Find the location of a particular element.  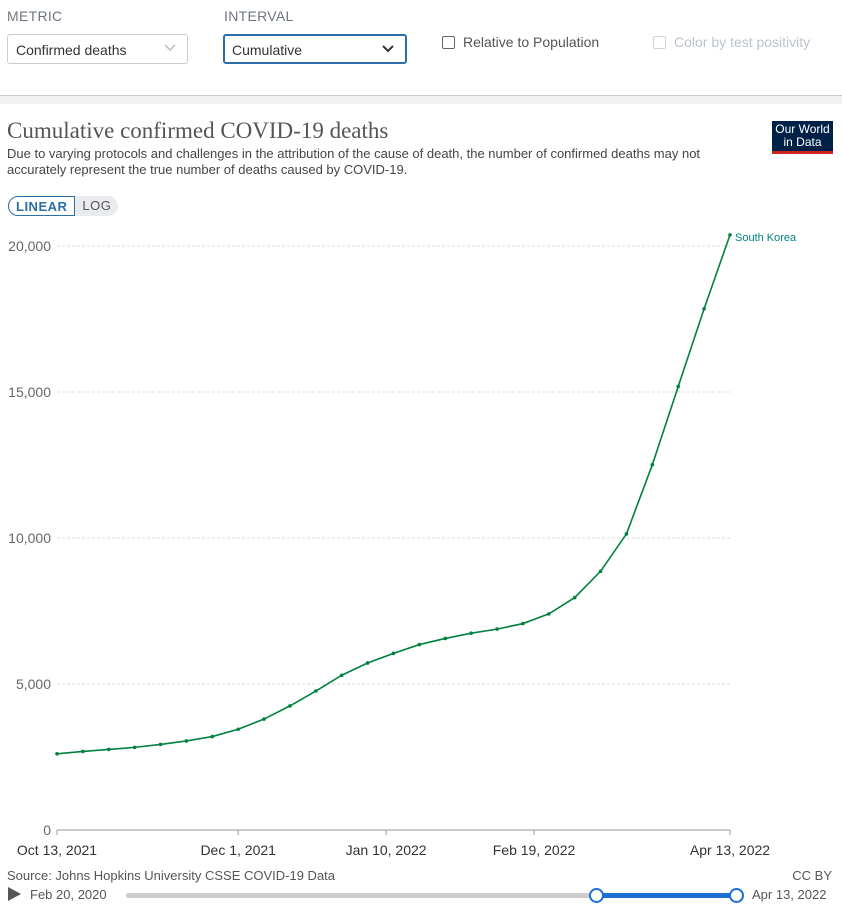

log-scale-button: LOG is located at coordinates (97, 206).